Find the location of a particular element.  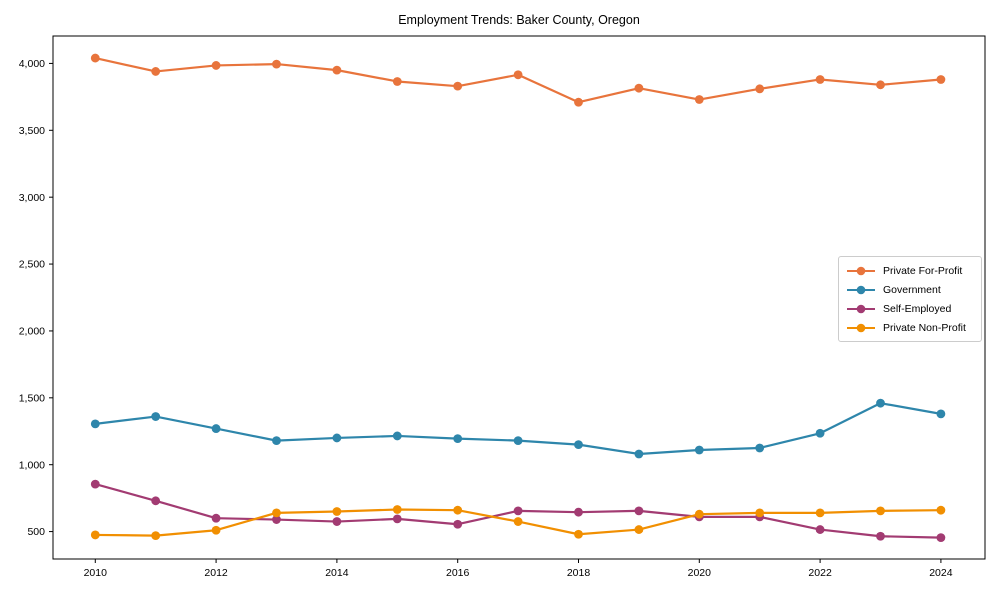

legend-label: Private For-Profit is located at coordinates (923, 270).